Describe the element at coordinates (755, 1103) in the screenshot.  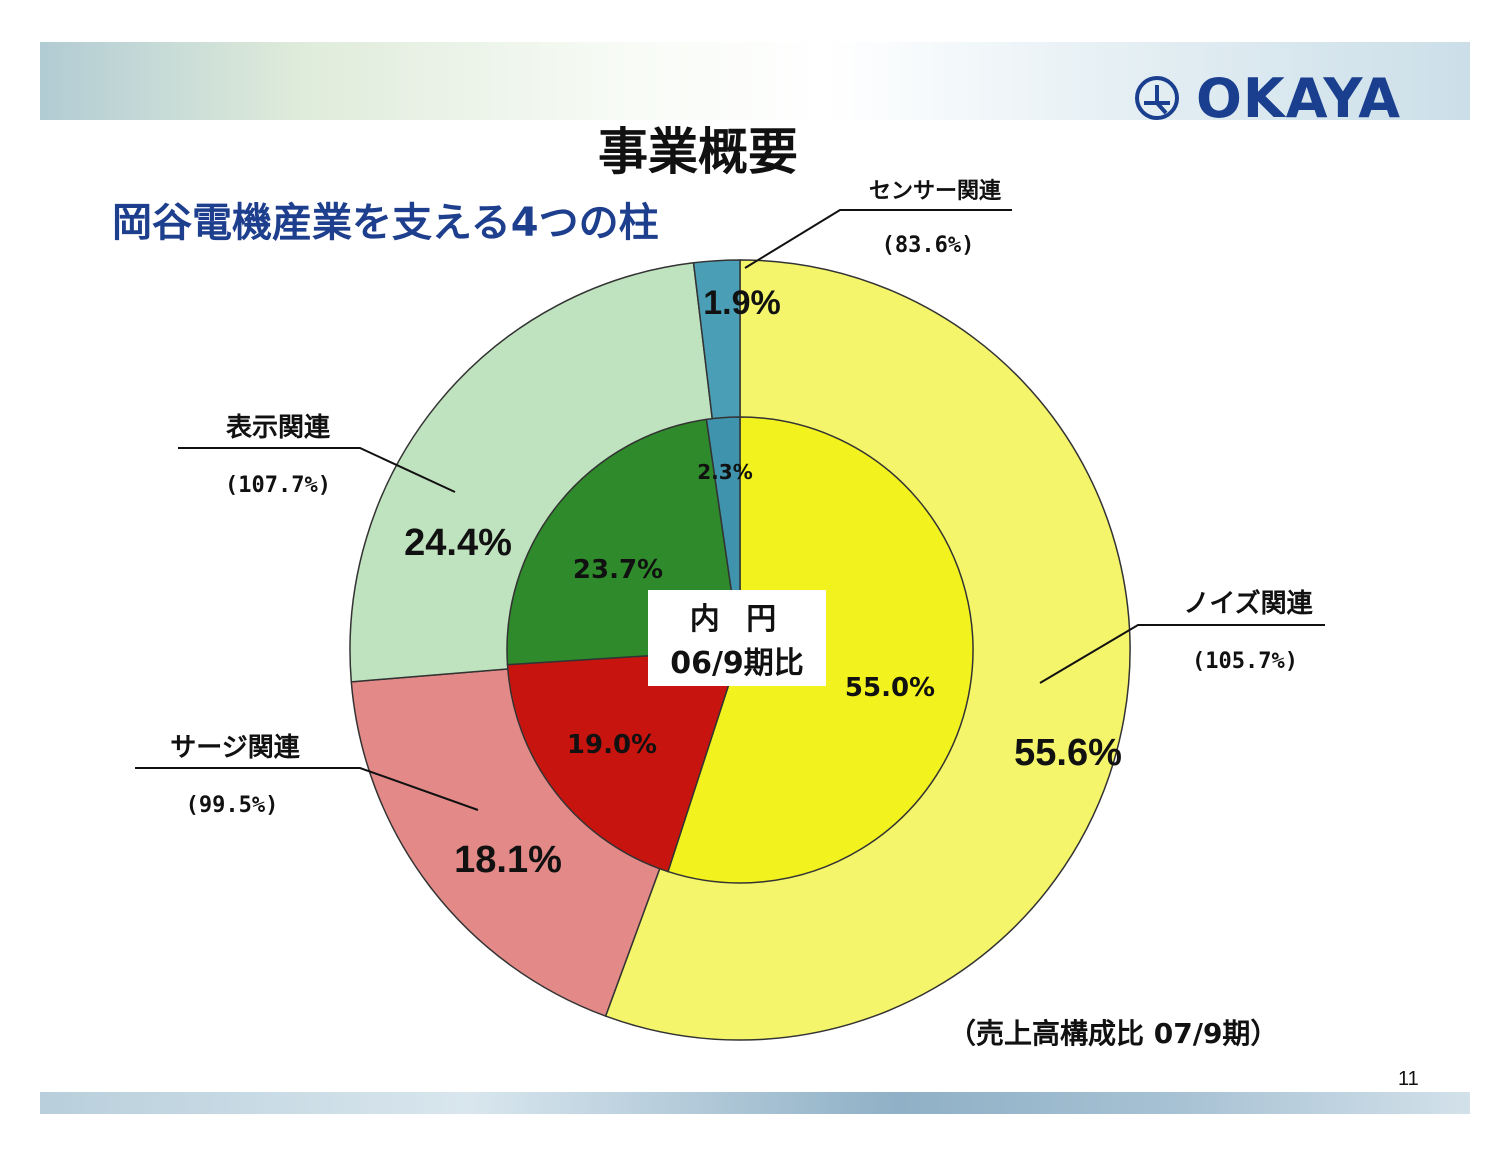
I see `footer-band` at that location.